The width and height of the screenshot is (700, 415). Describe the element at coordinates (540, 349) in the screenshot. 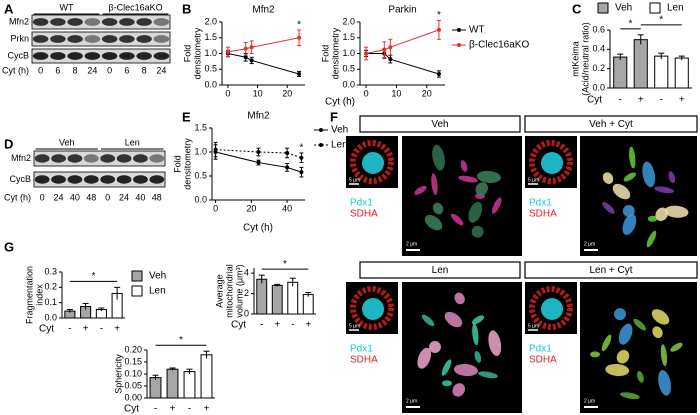

I see `stain-label: Pdx1` at that location.